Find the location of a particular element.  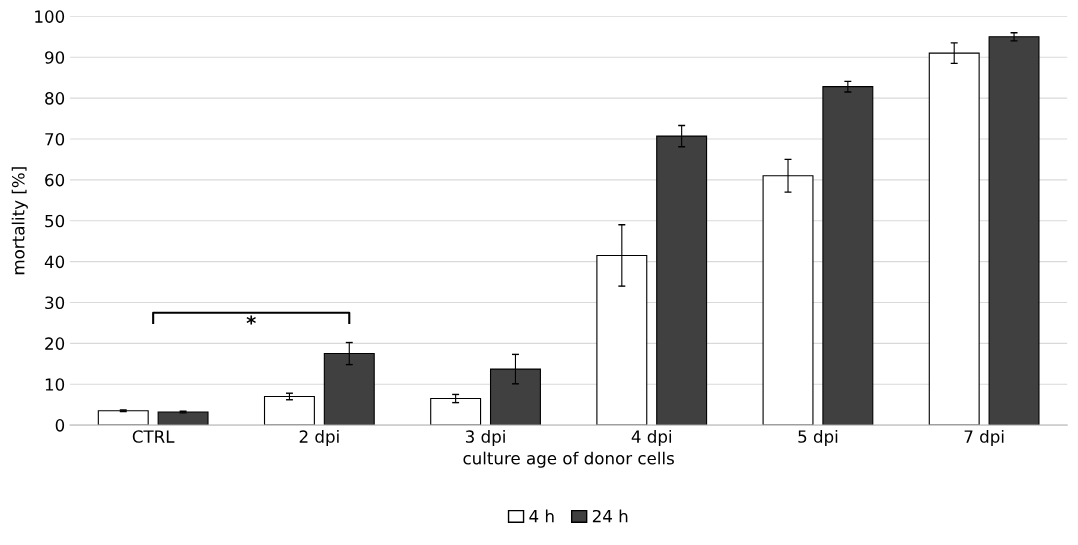

x-tick-label: 3 dpi is located at coordinates (485, 438).